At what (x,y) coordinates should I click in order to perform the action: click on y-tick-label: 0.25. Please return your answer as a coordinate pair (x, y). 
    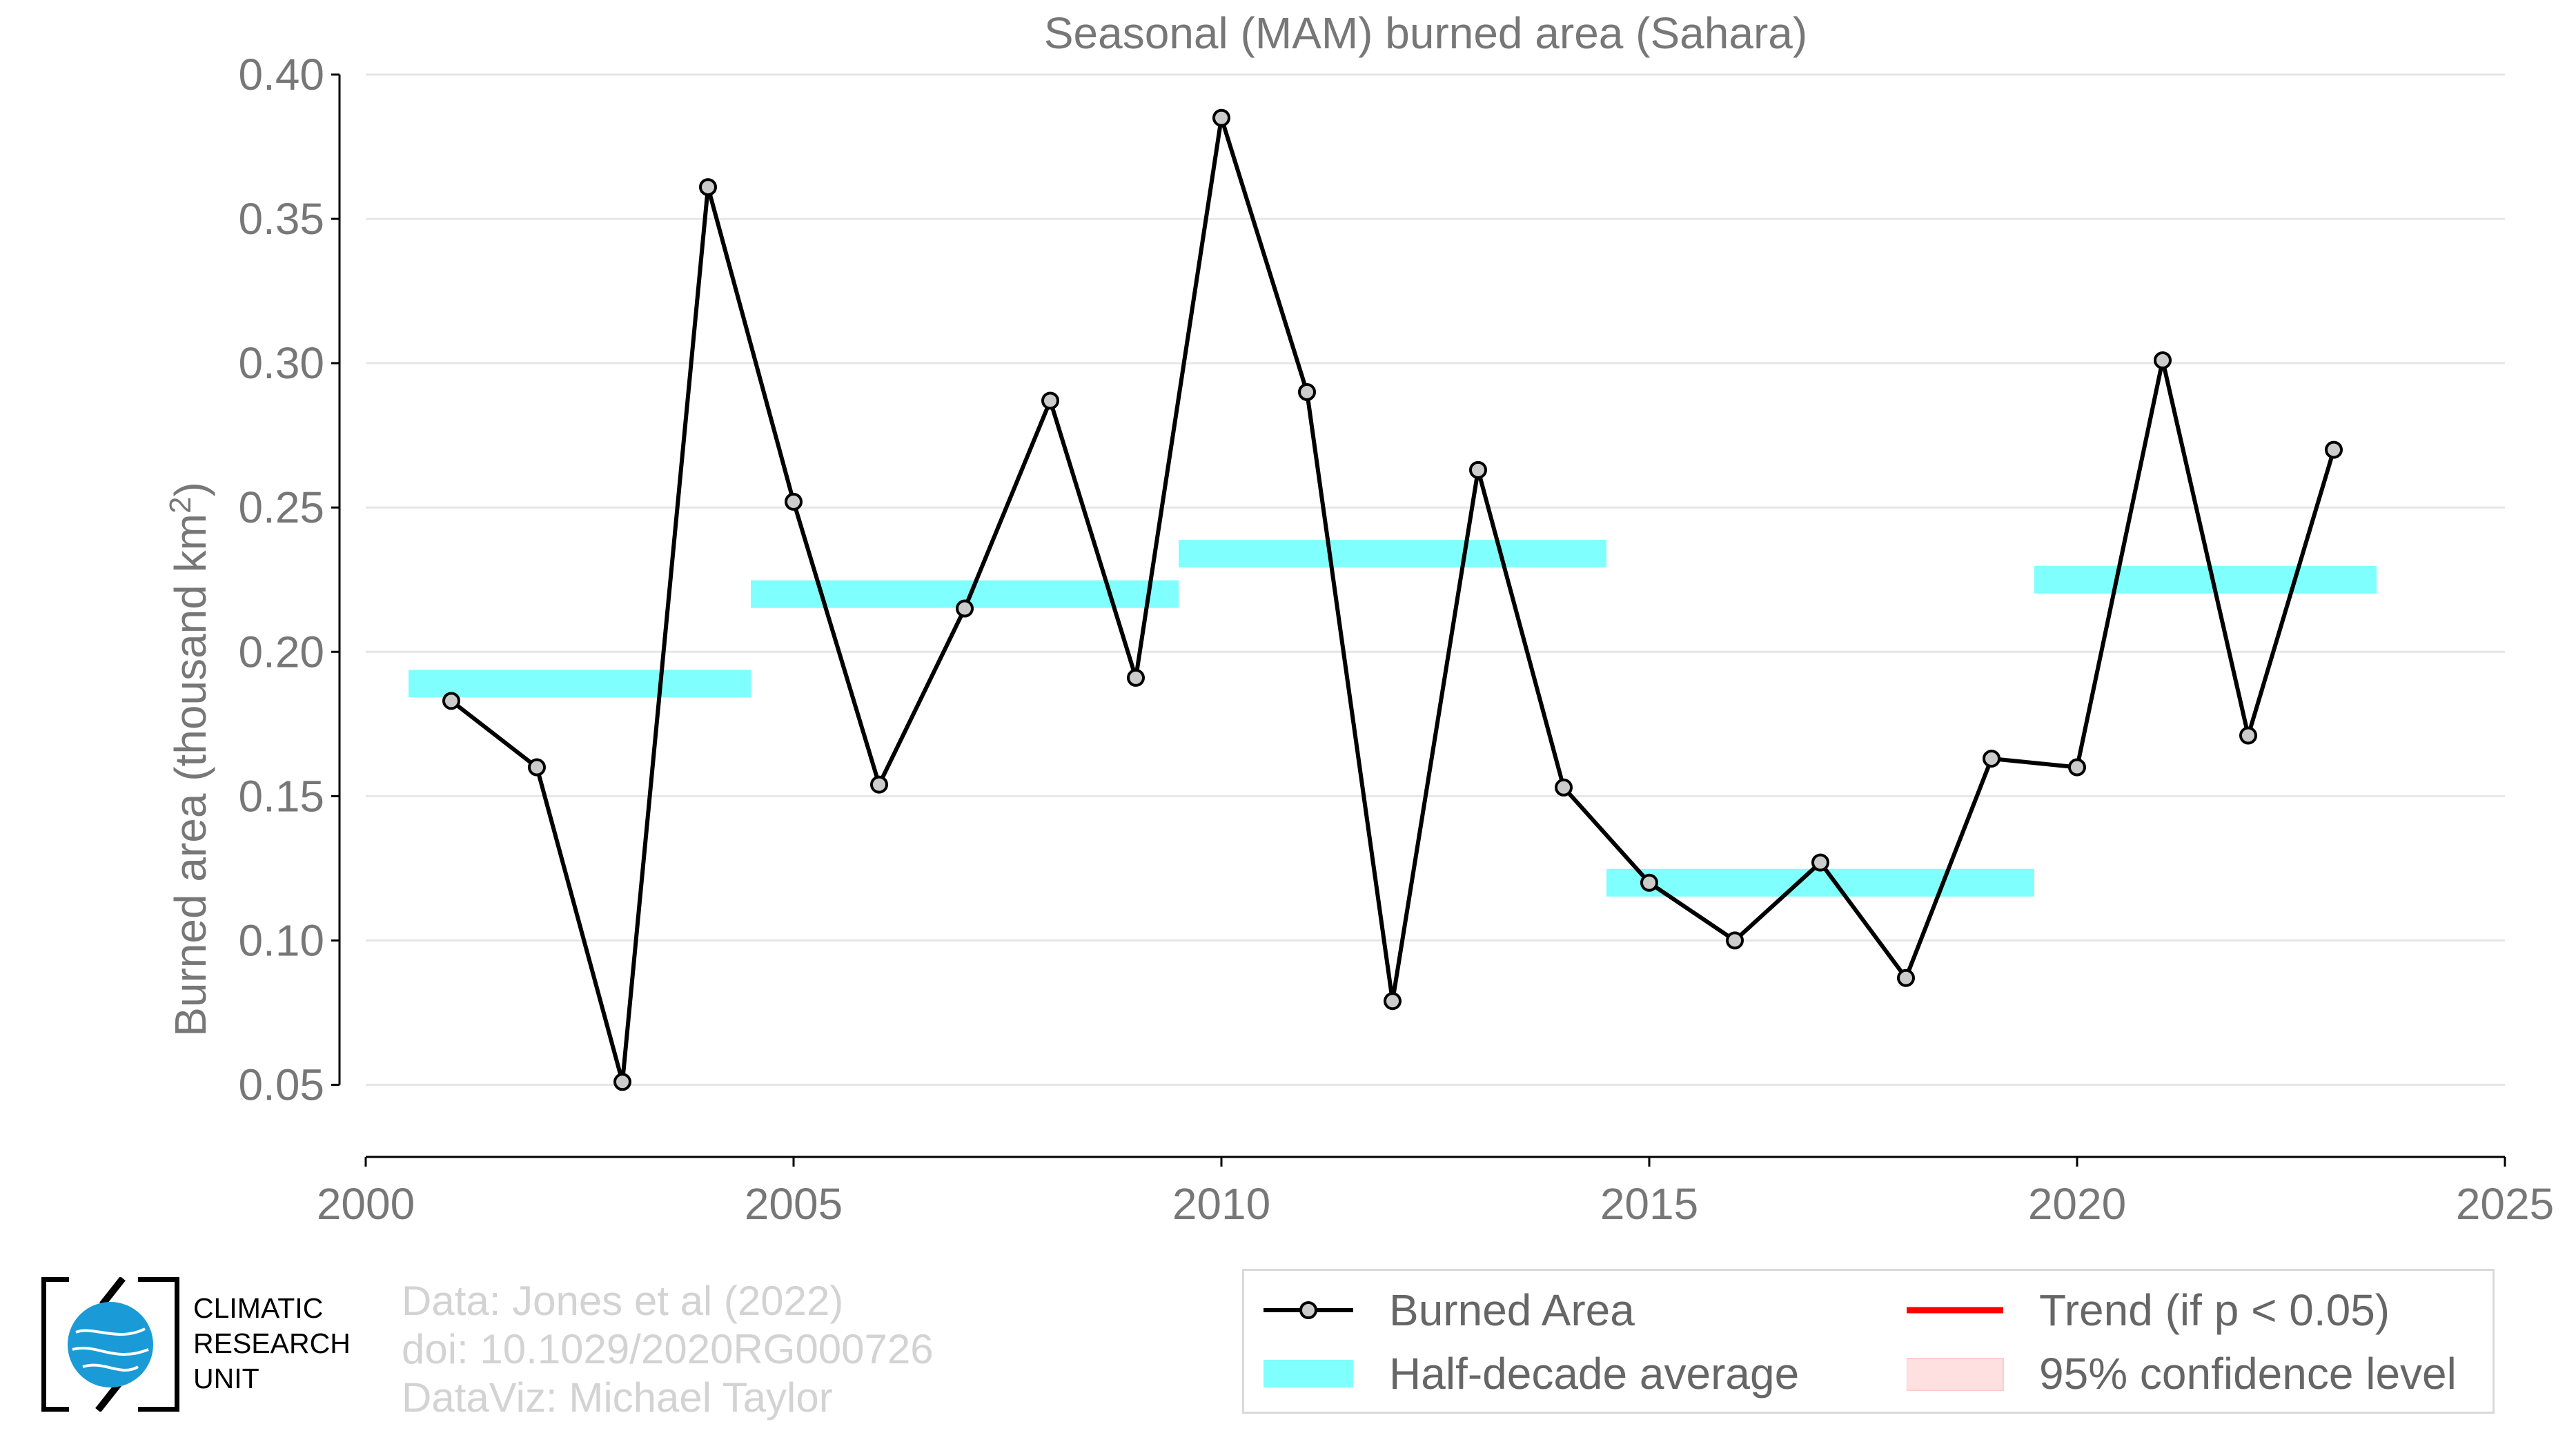
    Looking at the image, I should click on (281, 508).